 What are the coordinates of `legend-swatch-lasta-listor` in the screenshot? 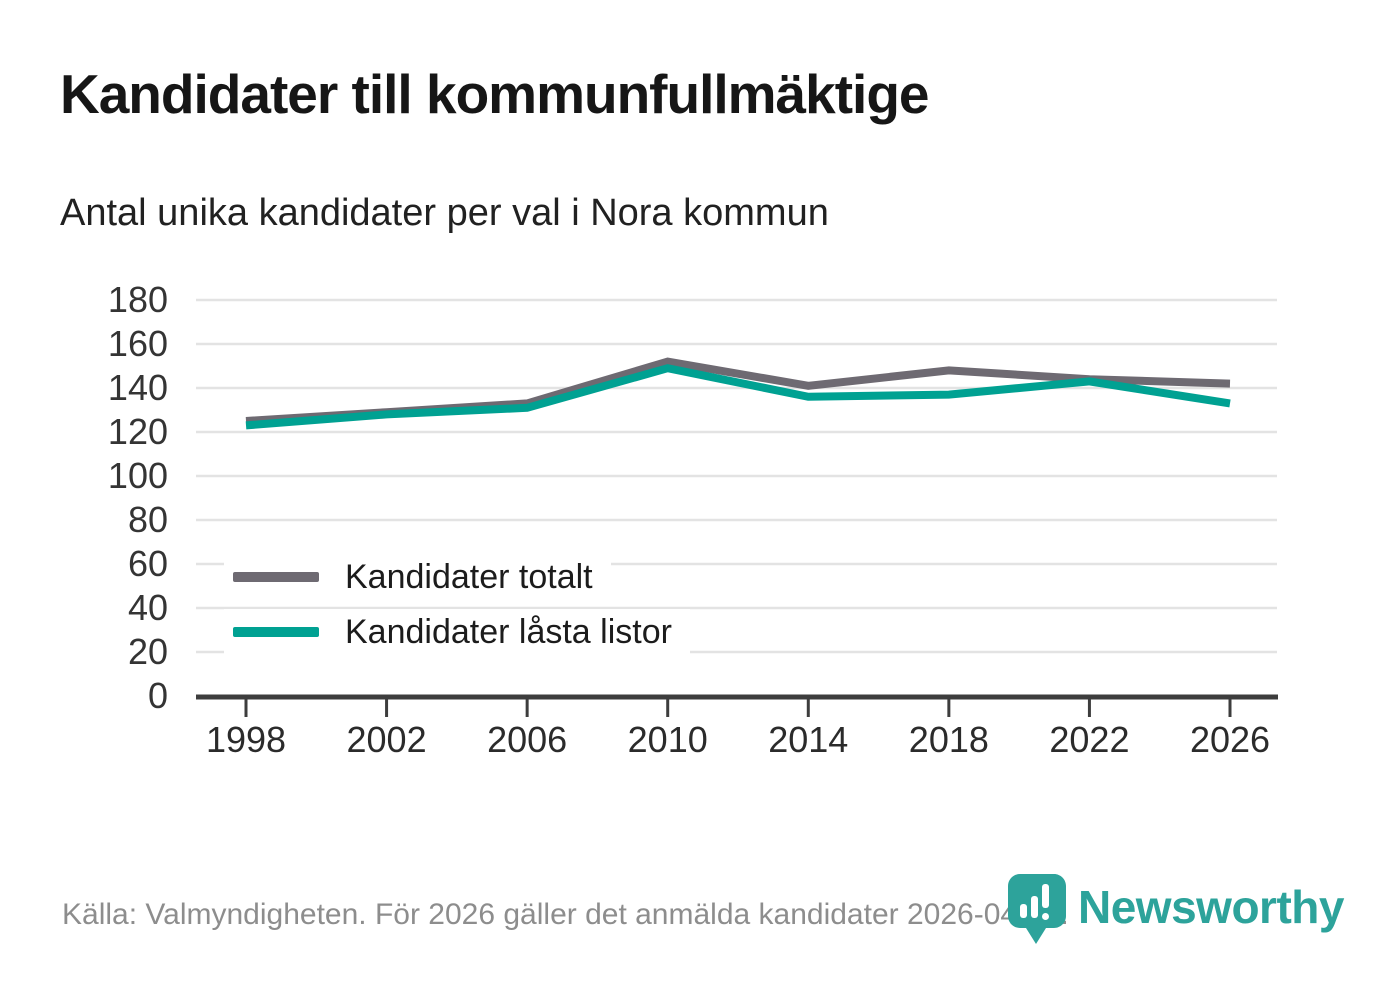 It's located at (276, 632).